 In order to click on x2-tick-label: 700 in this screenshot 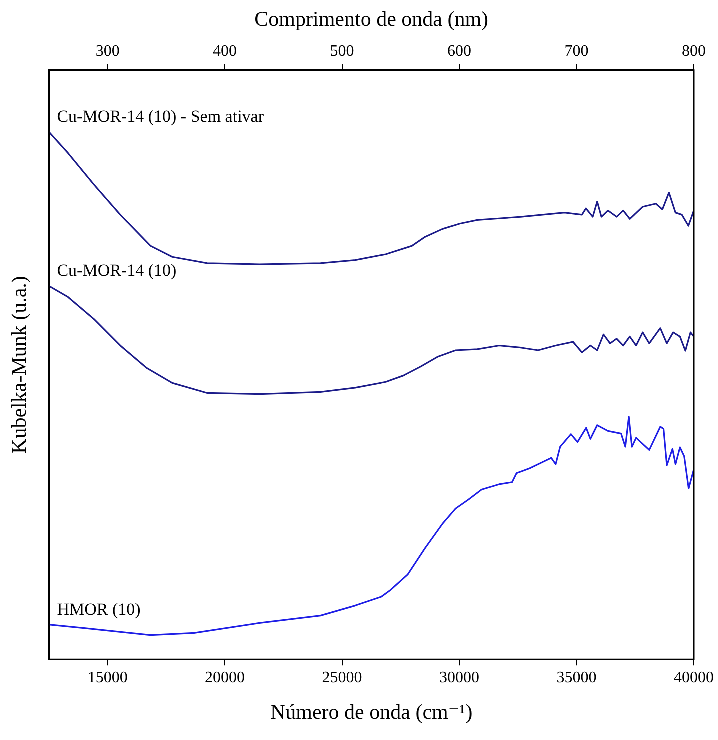, I will do `click(576, 51)`.